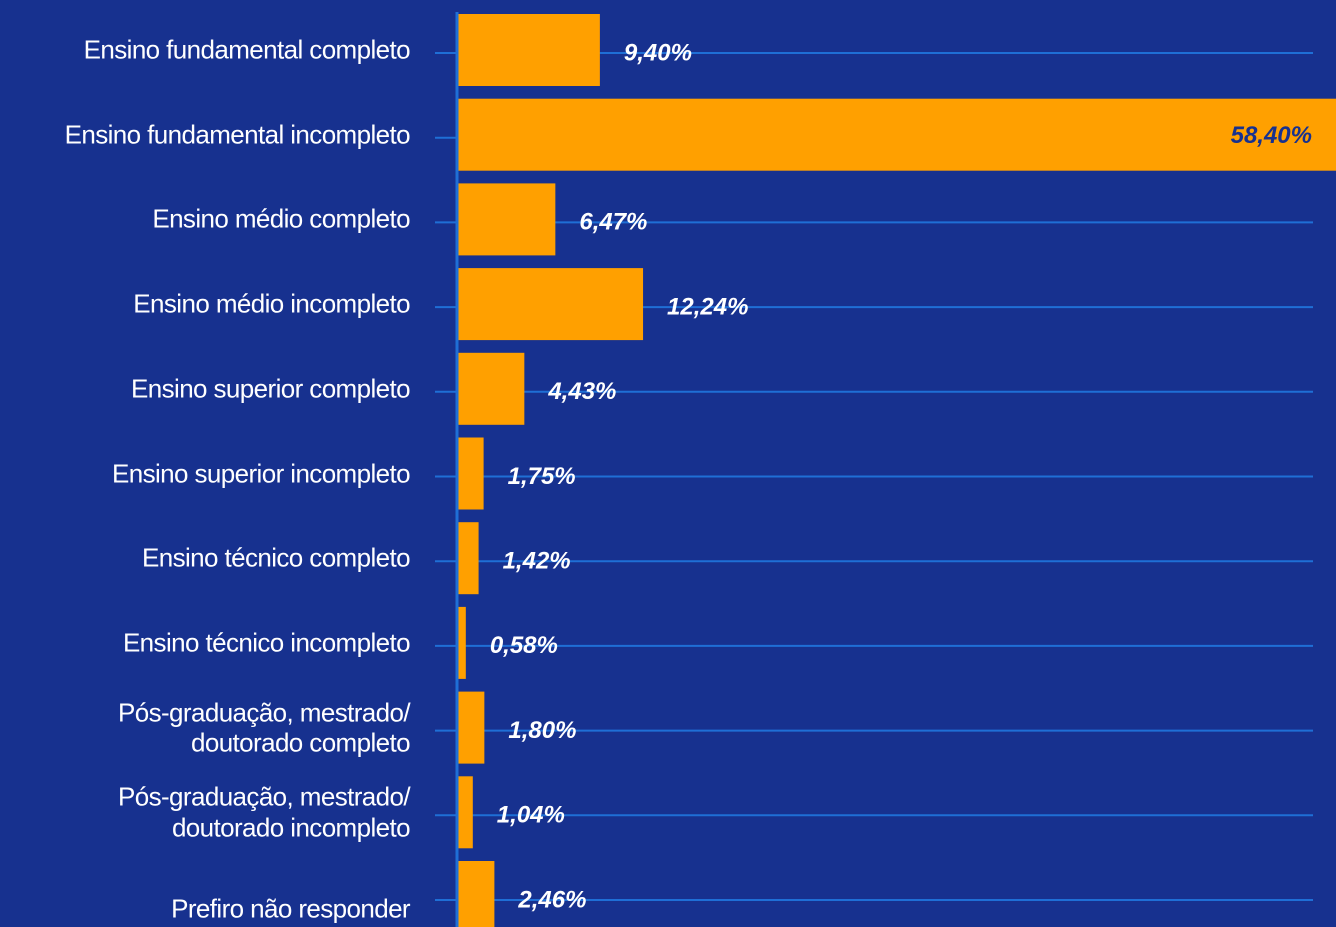 The image size is (1336, 927). I want to click on category-label: Ensino técnico incompleto, so click(266, 642).